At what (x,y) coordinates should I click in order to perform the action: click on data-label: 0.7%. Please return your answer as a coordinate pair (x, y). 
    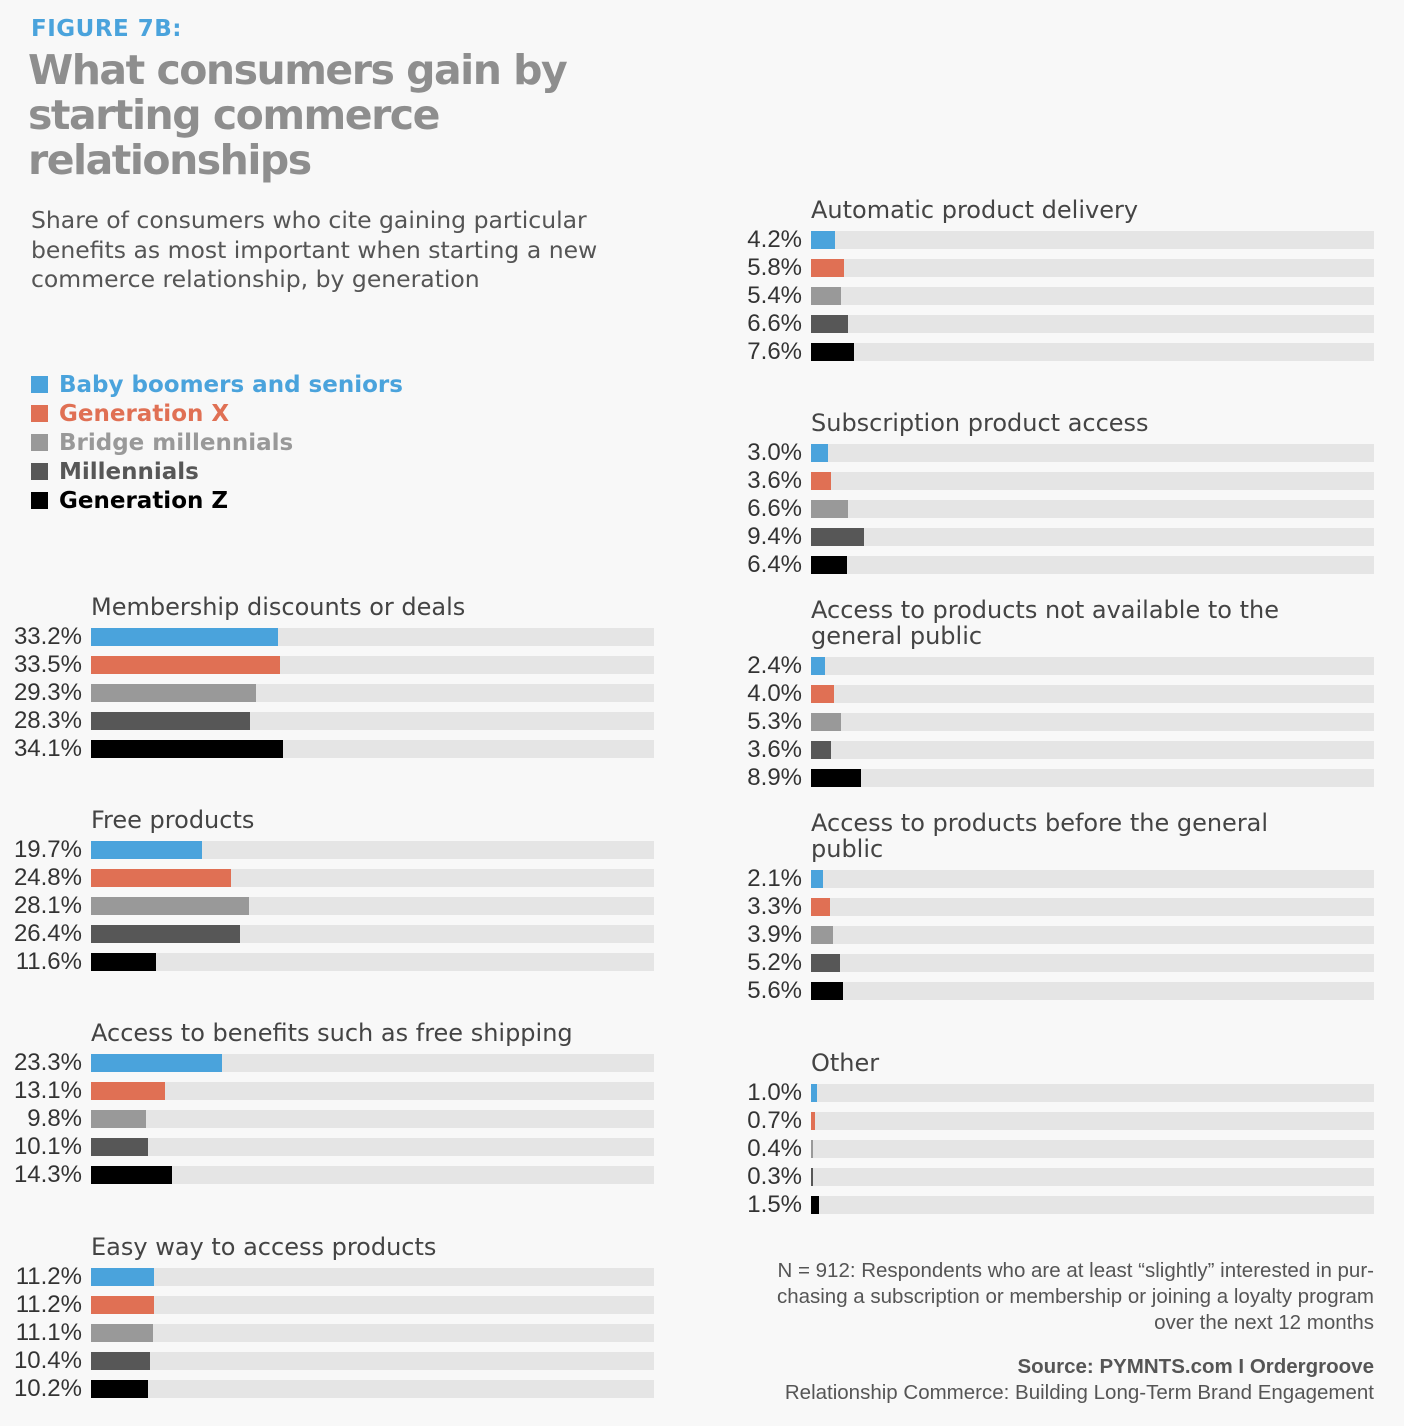
    Looking at the image, I should click on (774, 1120).